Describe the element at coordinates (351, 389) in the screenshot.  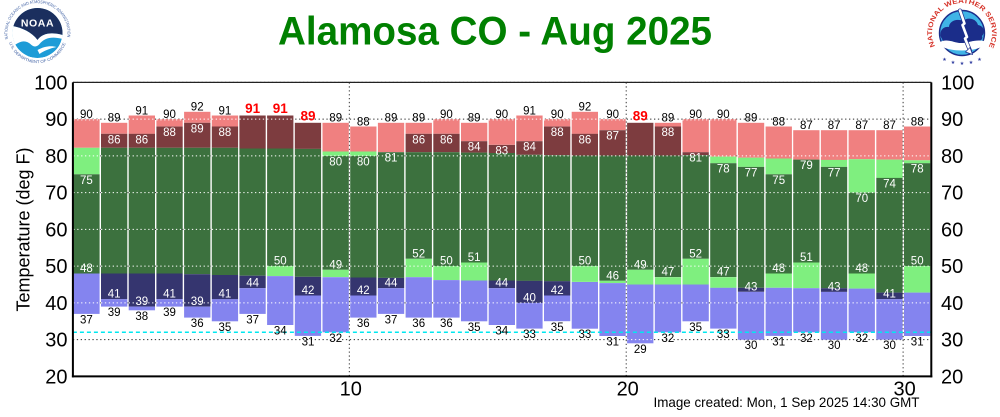
I see `svg-text: 10` at that location.